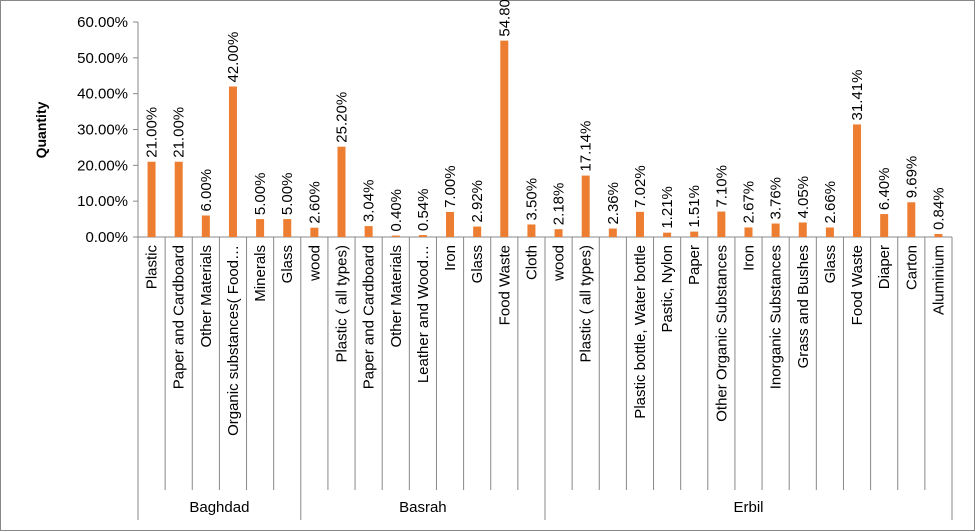  What do you see at coordinates (640, 332) in the screenshot?
I see `x-tick-label: Plastic bottle, Water bottle` at bounding box center [640, 332].